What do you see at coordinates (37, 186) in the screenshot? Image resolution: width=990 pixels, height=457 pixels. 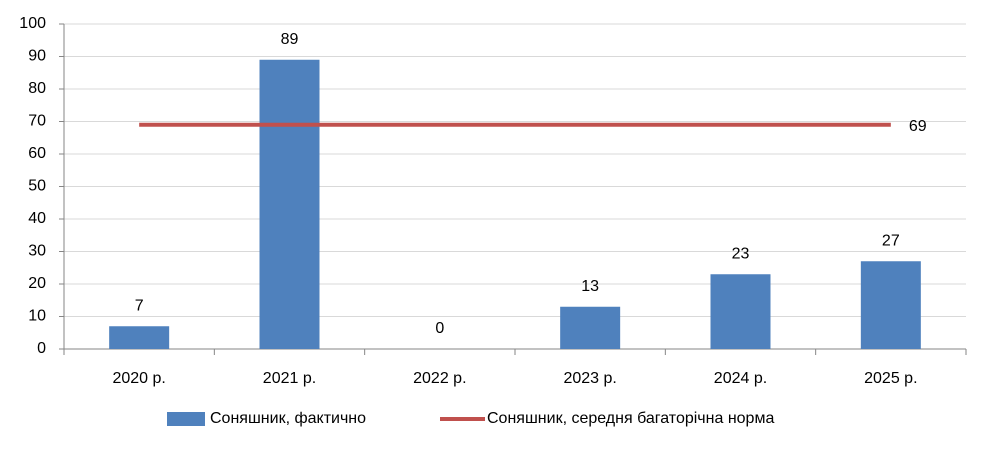 I see `y-tick-label: 50` at bounding box center [37, 186].